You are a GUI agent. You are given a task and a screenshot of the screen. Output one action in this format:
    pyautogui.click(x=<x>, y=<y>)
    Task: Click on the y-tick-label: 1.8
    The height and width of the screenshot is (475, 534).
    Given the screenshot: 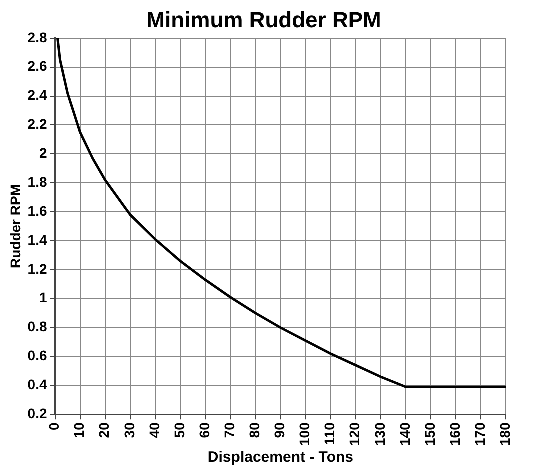 What is the action you would take?
    pyautogui.click(x=38, y=182)
    